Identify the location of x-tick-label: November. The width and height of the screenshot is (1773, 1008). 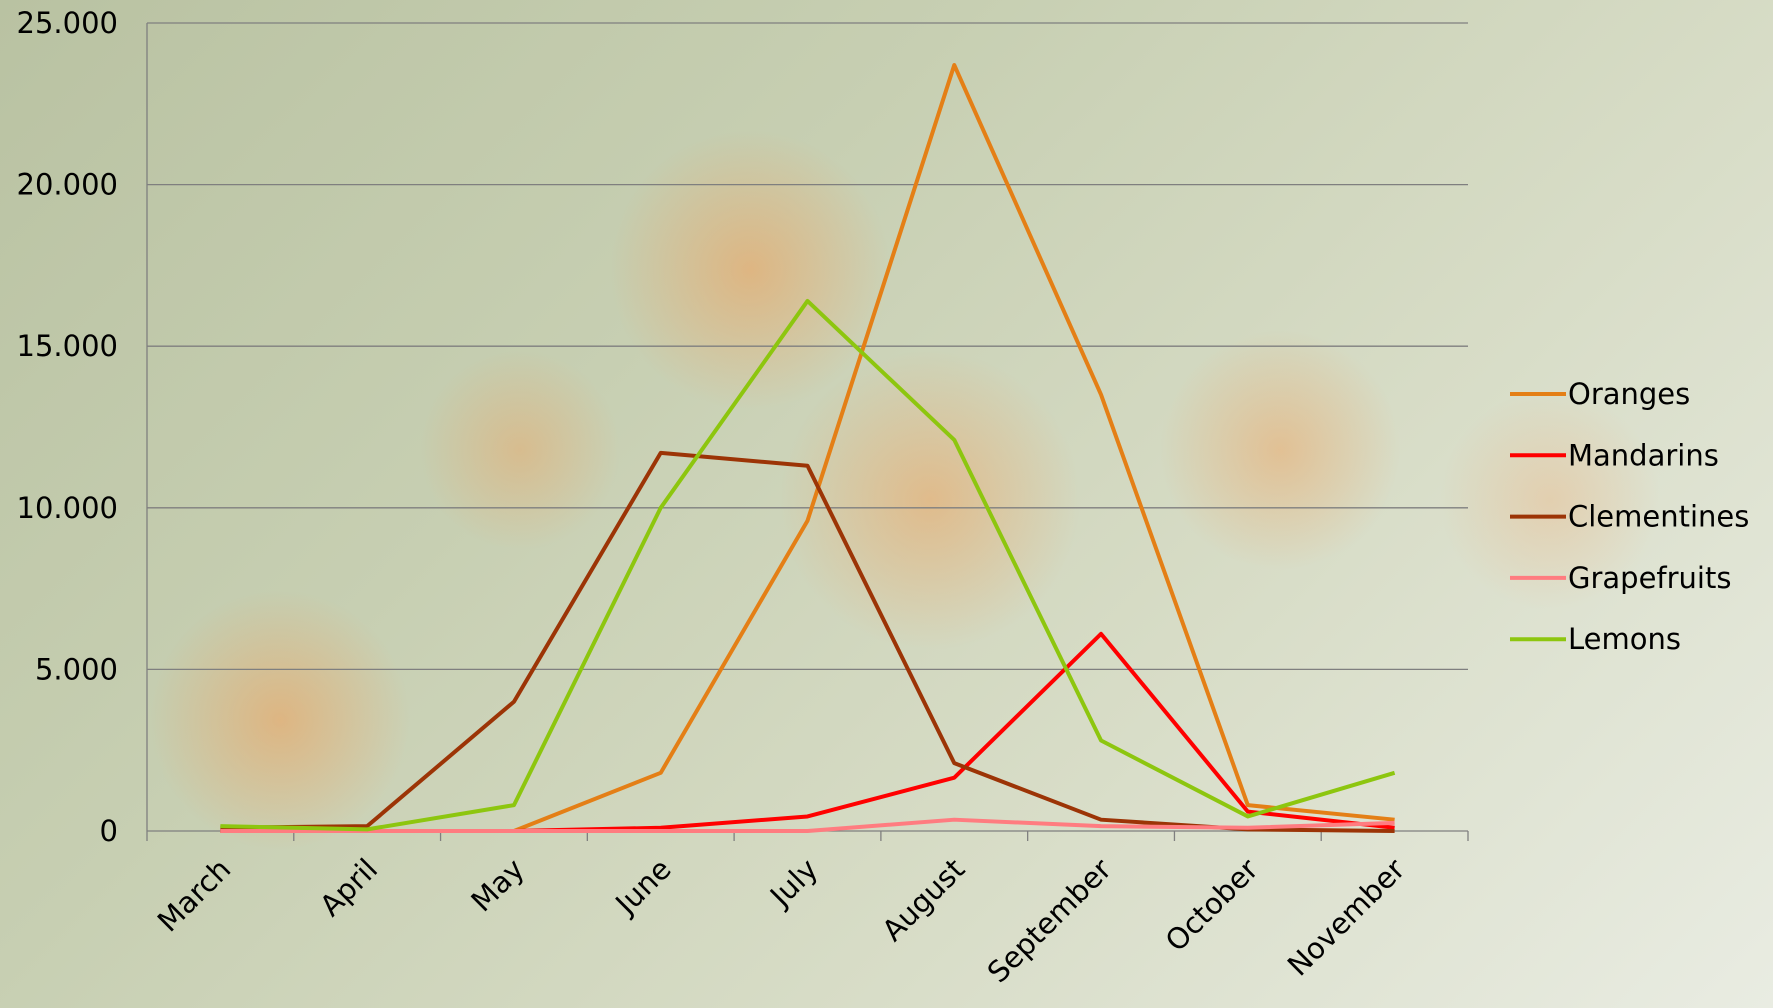
(1346, 917).